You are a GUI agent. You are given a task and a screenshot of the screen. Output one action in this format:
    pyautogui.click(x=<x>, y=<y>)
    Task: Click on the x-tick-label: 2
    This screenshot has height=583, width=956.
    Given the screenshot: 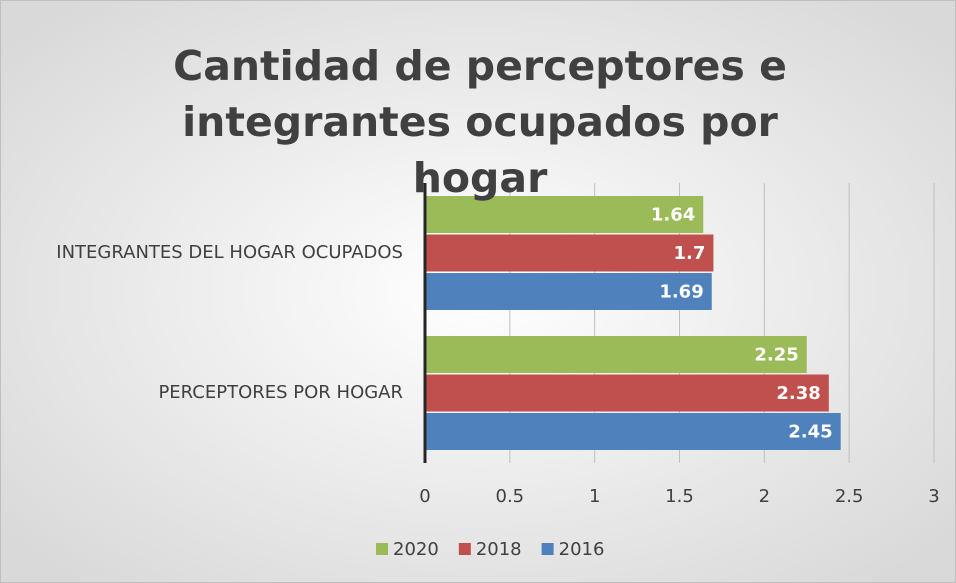 What is the action you would take?
    pyautogui.click(x=764, y=496)
    